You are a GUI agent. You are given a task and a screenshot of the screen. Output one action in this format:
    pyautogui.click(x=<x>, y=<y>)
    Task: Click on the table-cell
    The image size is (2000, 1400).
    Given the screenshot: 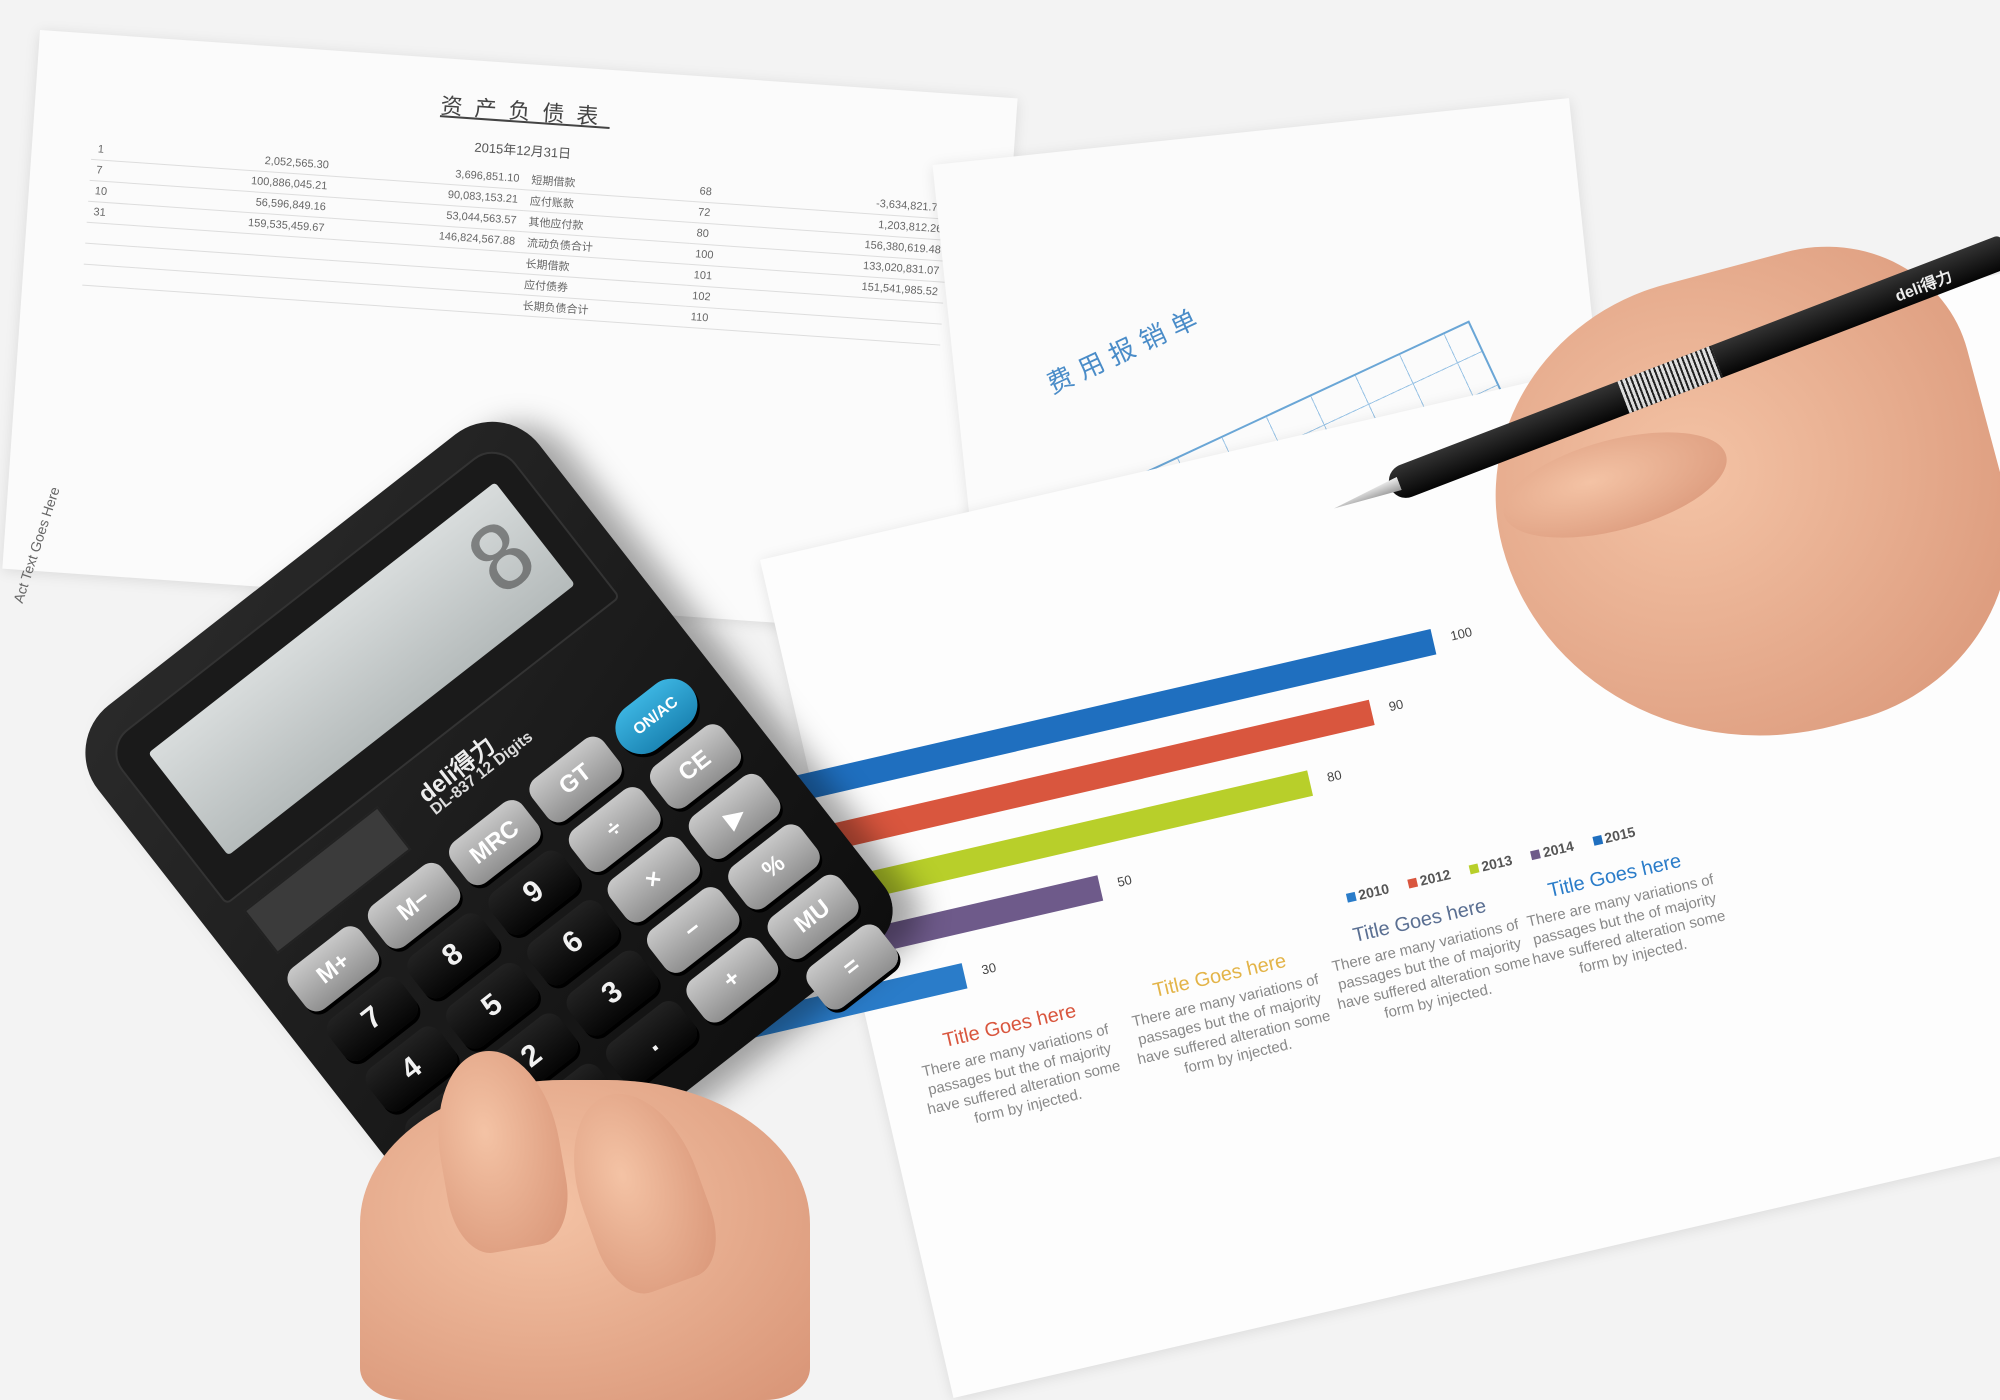 What is the action you would take?
    pyautogui.click(x=109, y=276)
    